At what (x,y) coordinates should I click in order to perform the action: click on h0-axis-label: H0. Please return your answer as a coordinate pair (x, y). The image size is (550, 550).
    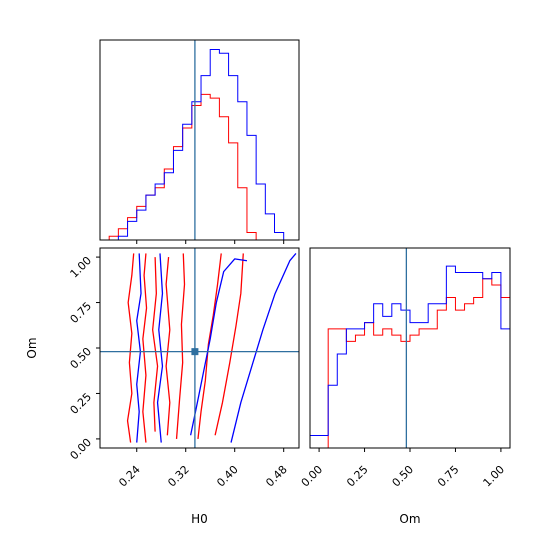
    Looking at the image, I should click on (199, 519).